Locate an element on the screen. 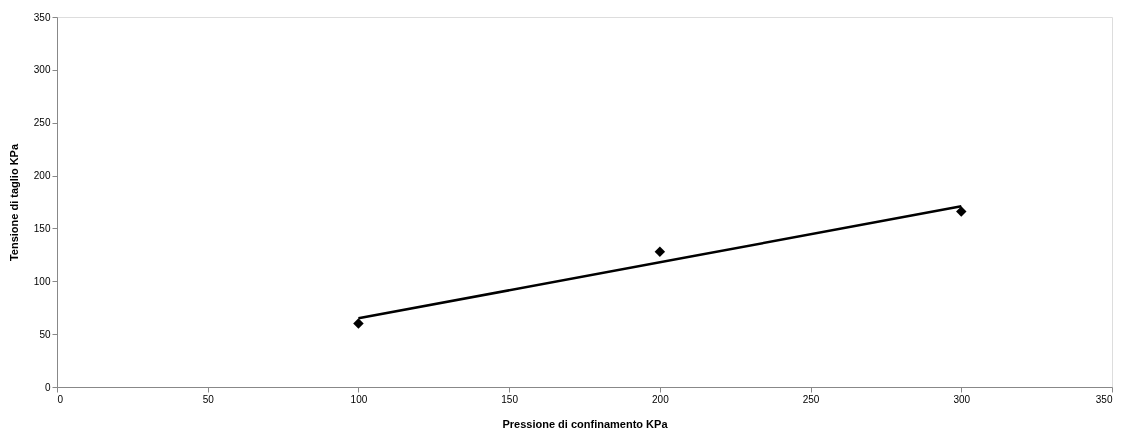  x-tick-label: 150 is located at coordinates (510, 399).